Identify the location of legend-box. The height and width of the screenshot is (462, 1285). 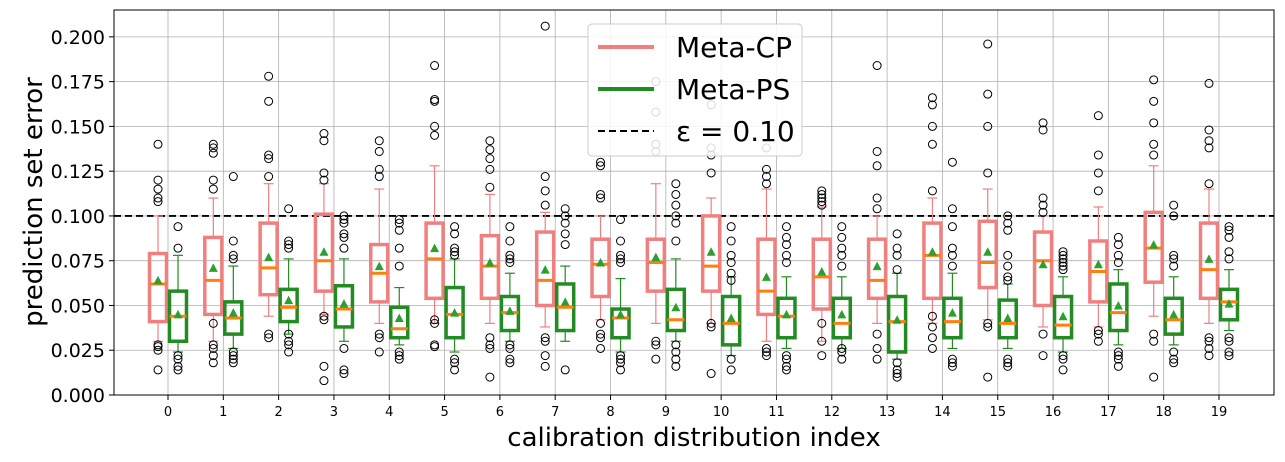
(695, 90).